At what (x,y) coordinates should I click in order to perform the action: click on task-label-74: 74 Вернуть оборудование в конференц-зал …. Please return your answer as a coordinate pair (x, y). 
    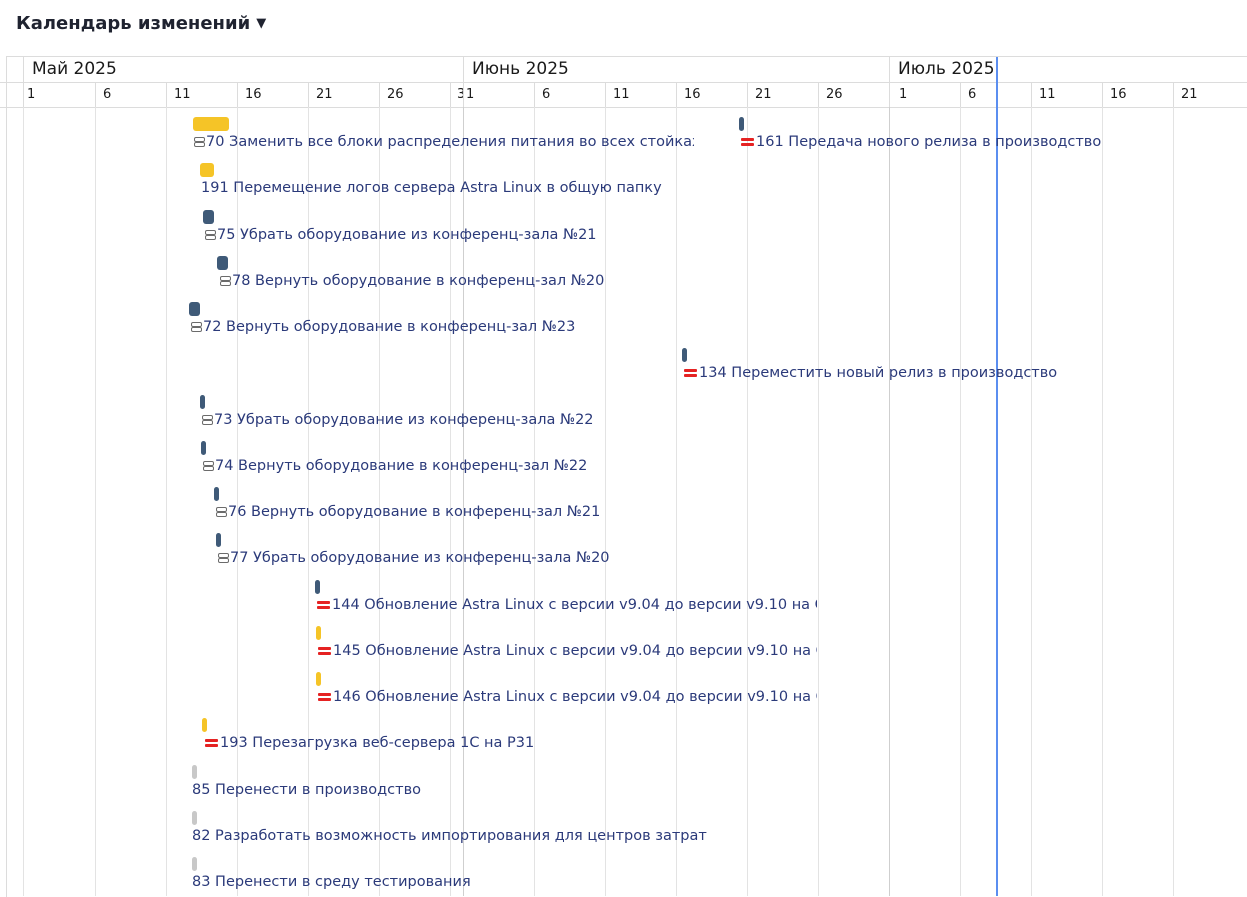
    Looking at the image, I should click on (413, 466).